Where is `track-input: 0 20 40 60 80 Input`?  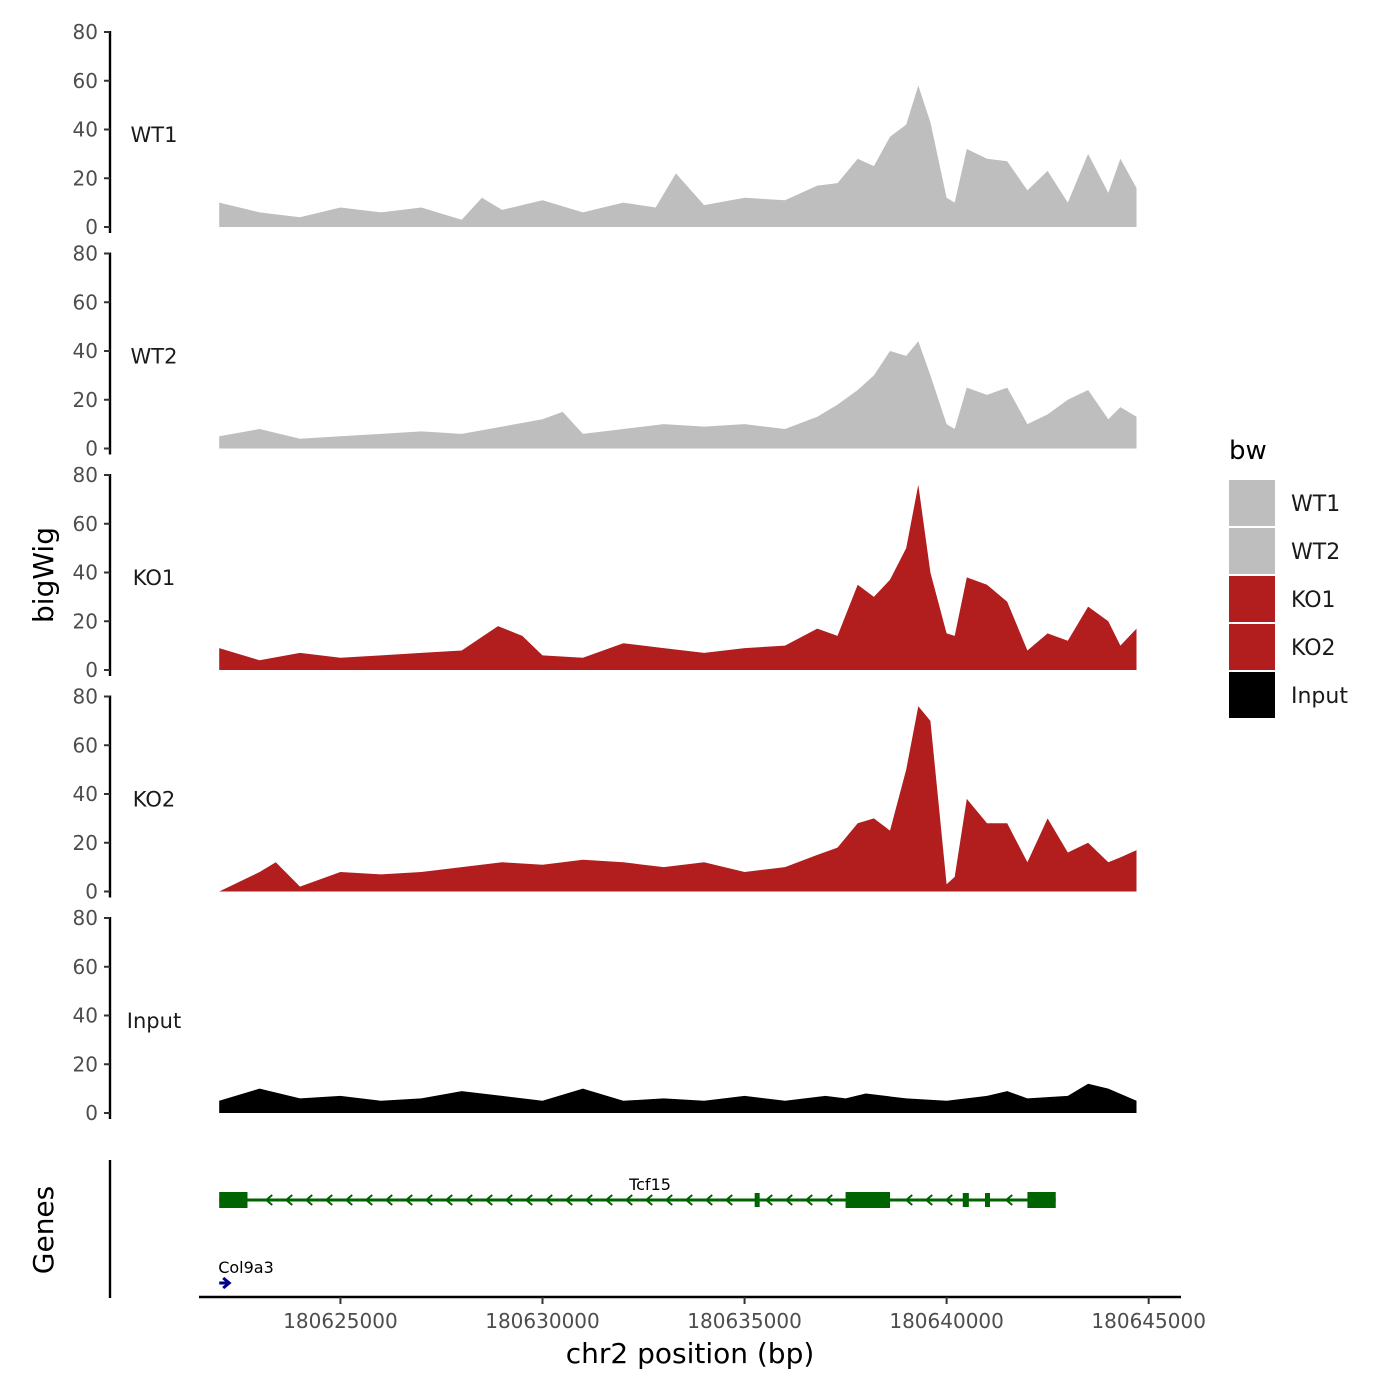
track-input: 0 20 40 60 80 Input is located at coordinates (605, 1015).